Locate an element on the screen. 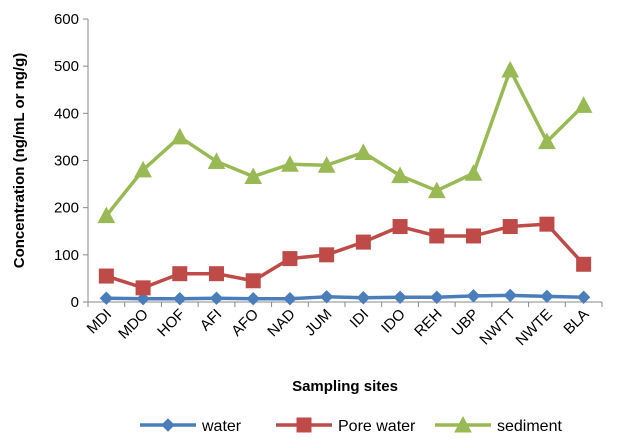  legend-label-pore-water: Pore water is located at coordinates (377, 426).